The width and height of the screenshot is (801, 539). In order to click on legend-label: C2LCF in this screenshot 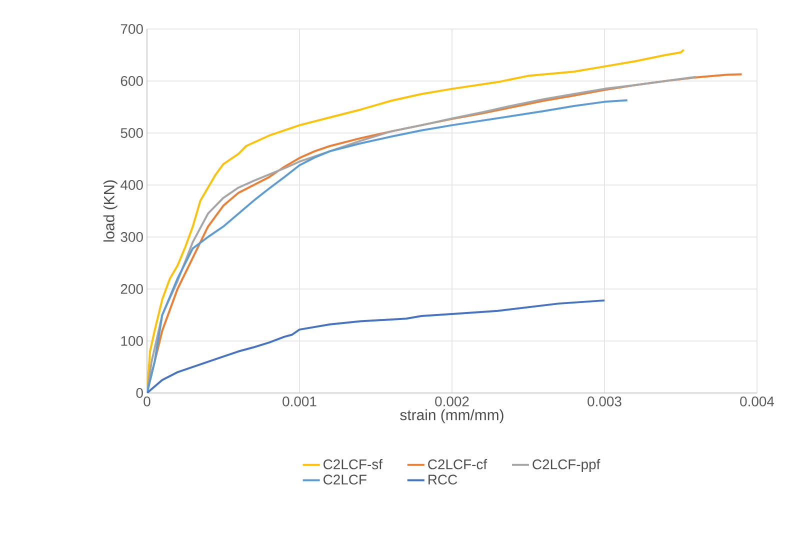, I will do `click(345, 479)`.